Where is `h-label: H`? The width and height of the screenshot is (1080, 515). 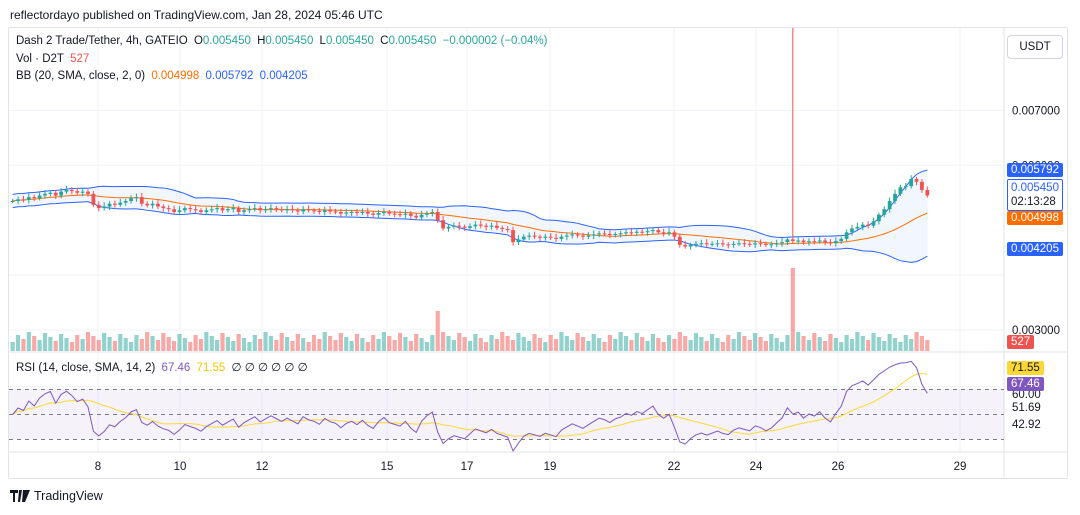
h-label: H is located at coordinates (261, 41).